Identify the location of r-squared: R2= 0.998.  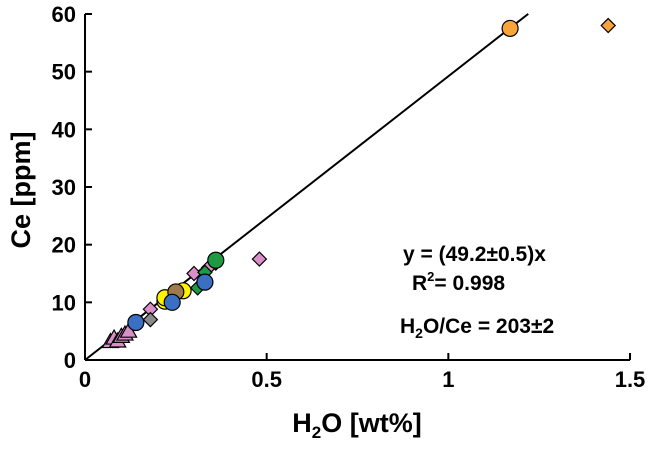
(458, 282).